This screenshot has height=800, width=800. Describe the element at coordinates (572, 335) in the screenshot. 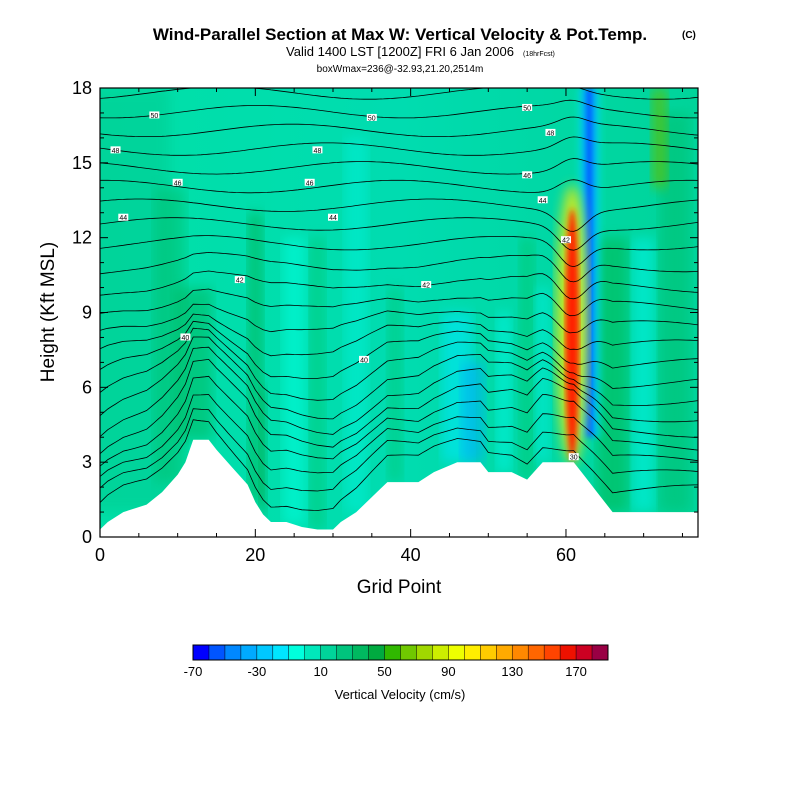

I see `updraft-core` at that location.